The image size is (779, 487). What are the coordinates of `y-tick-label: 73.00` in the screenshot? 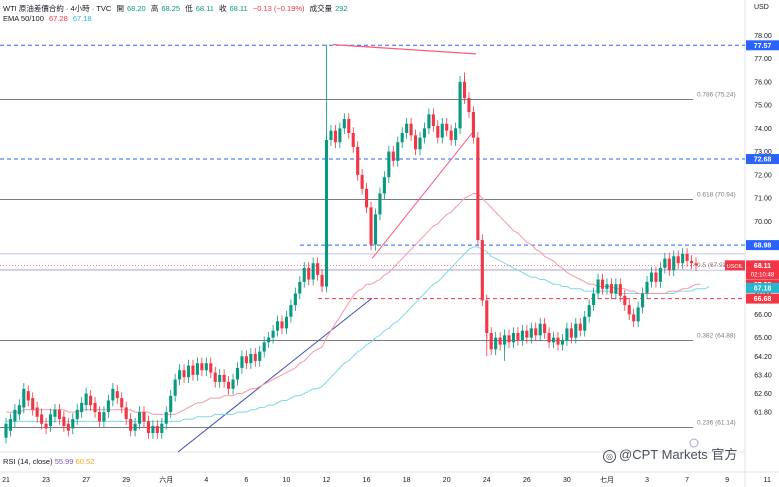 It's located at (763, 152).